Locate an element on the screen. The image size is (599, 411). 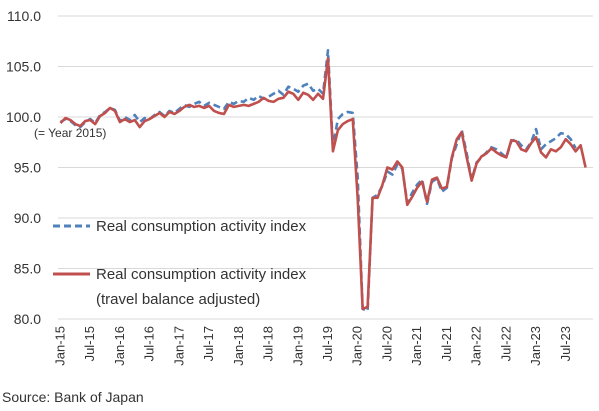
source-note: Source: Bank of Japan is located at coordinates (73, 397).